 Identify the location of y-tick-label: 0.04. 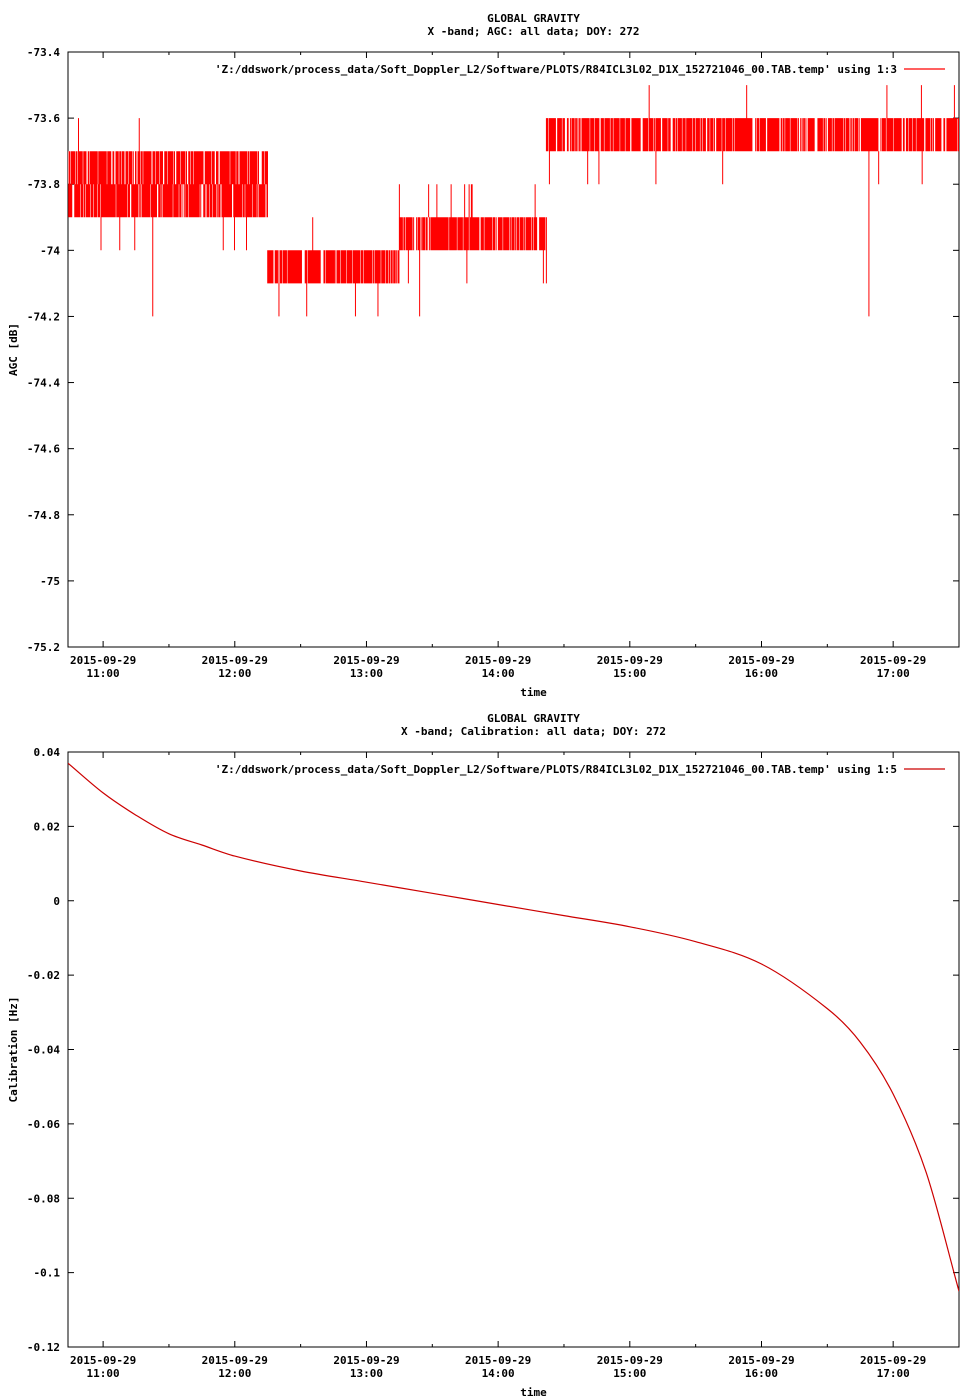
(47, 752).